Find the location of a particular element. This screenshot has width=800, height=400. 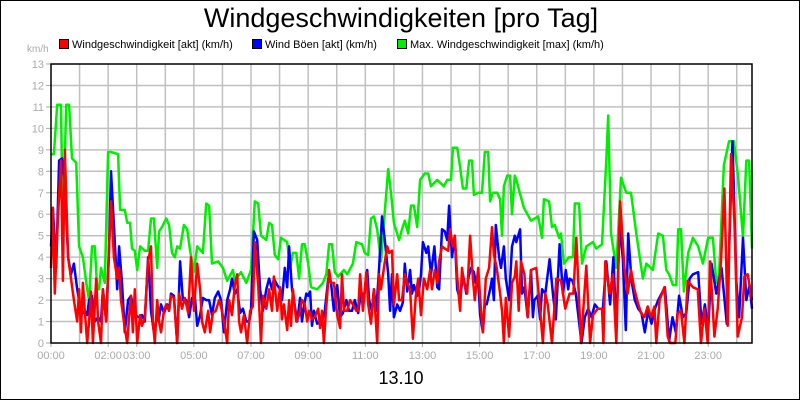

x-tick-label: 13:00 is located at coordinates (423, 356).